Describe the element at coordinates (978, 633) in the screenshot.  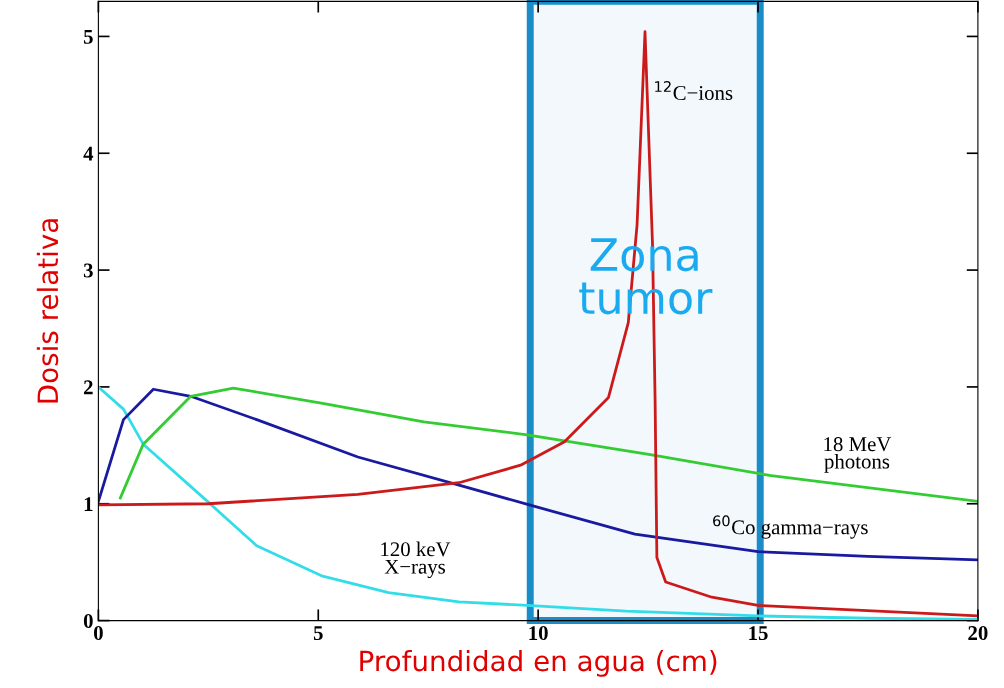
I see `x-tick-label: 20` at that location.